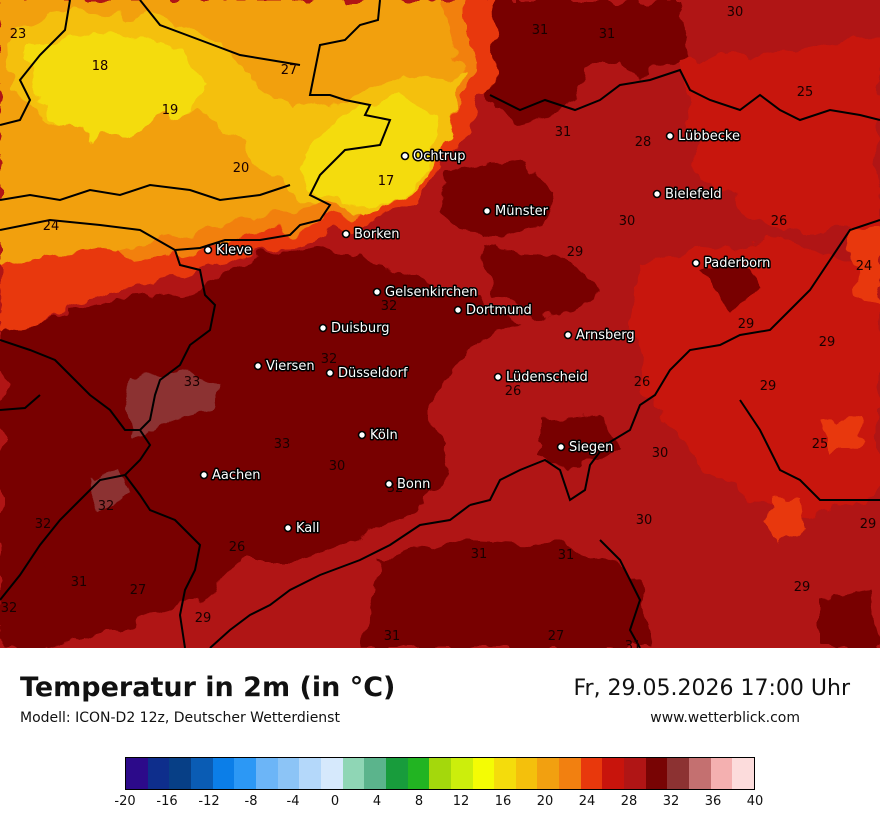 Image resolution: width=880 pixels, height=830 pixels. What do you see at coordinates (599, 336) in the screenshot?
I see `city-marker: Arnsberg` at bounding box center [599, 336].